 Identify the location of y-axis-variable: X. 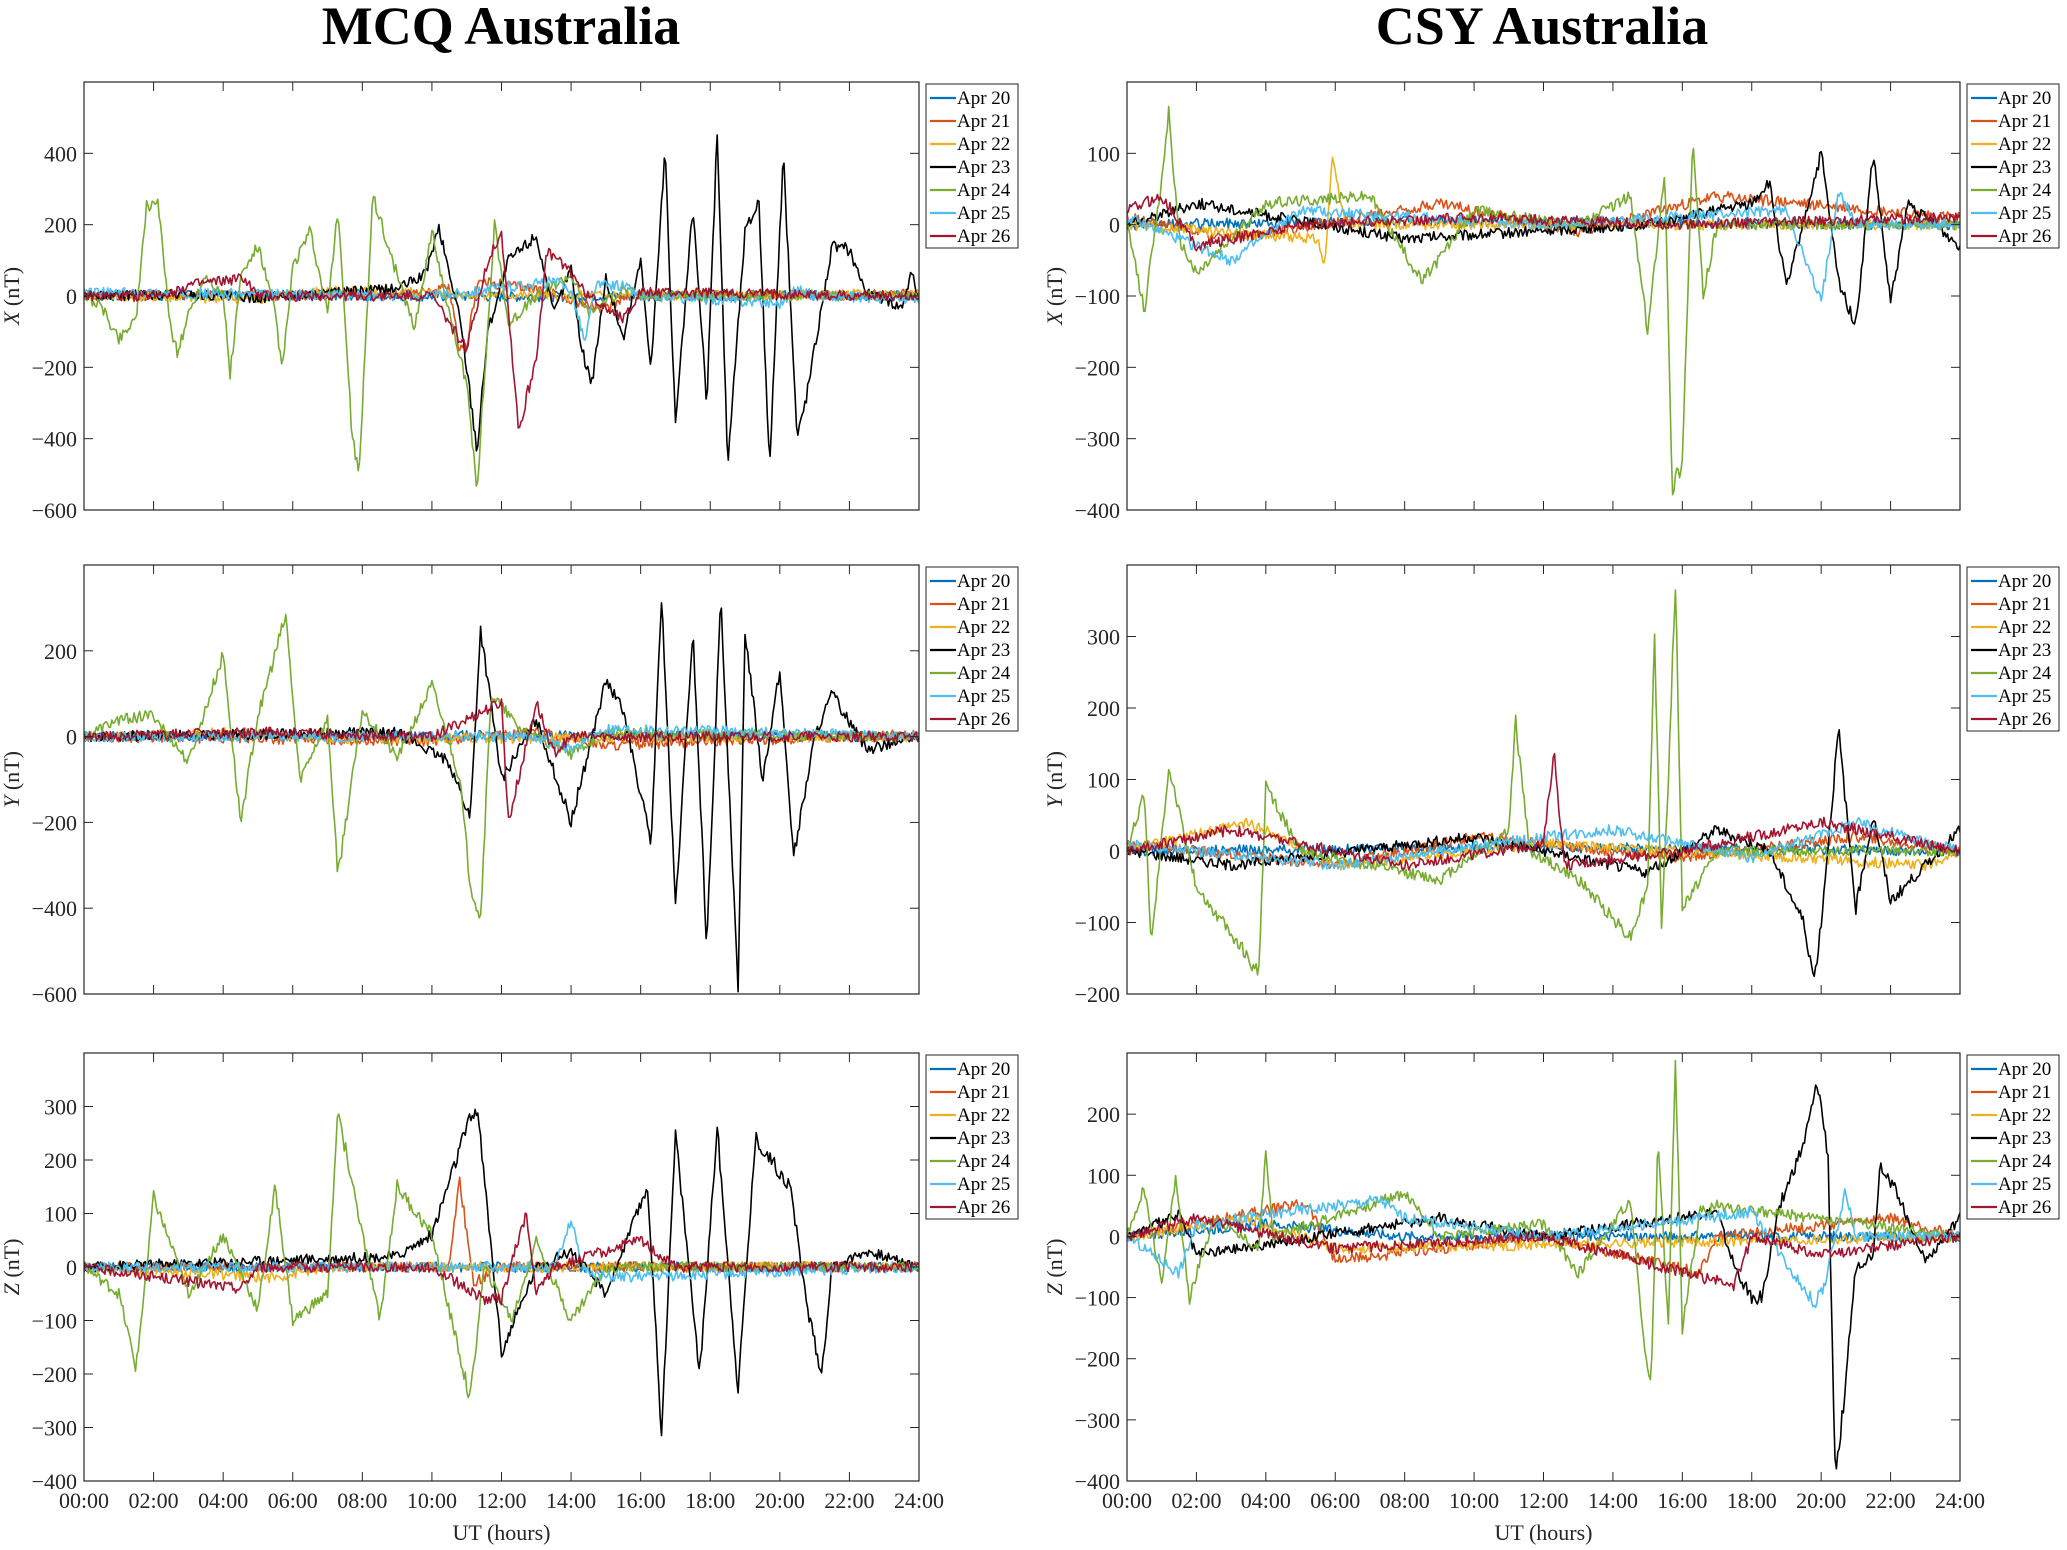
(12, 318).